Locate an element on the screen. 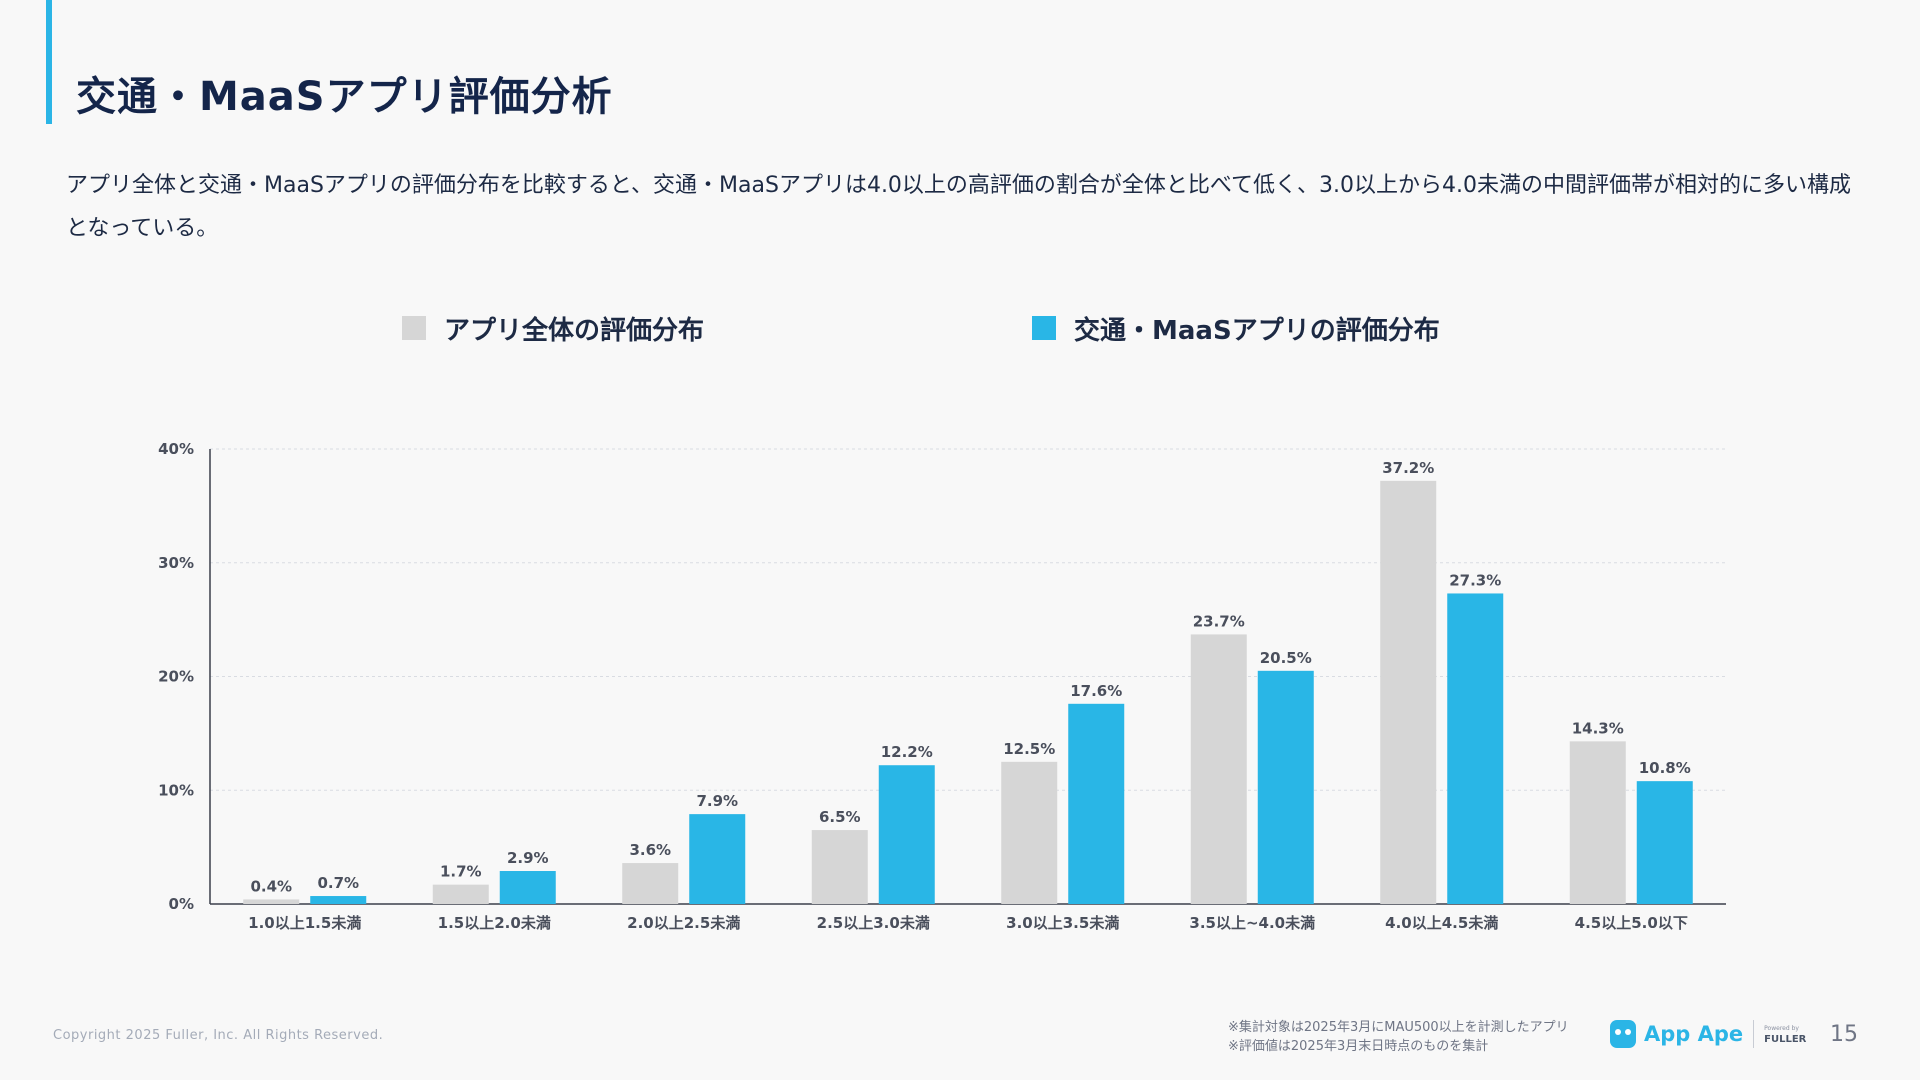  data-label-all: 3.6% is located at coordinates (650, 850).